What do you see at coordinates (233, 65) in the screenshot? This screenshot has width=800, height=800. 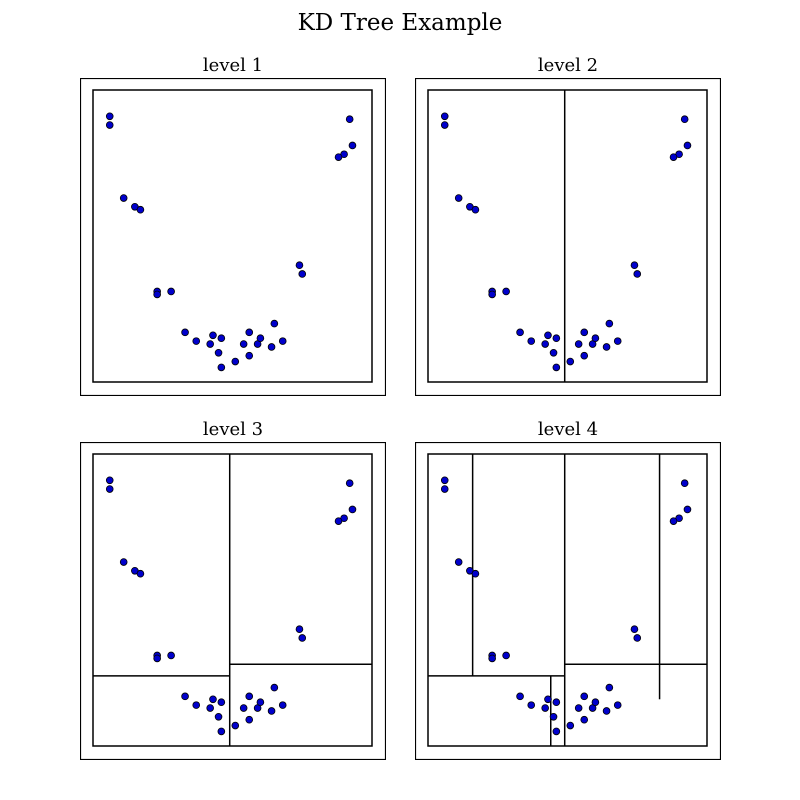 I see `panel-title: level 1` at bounding box center [233, 65].